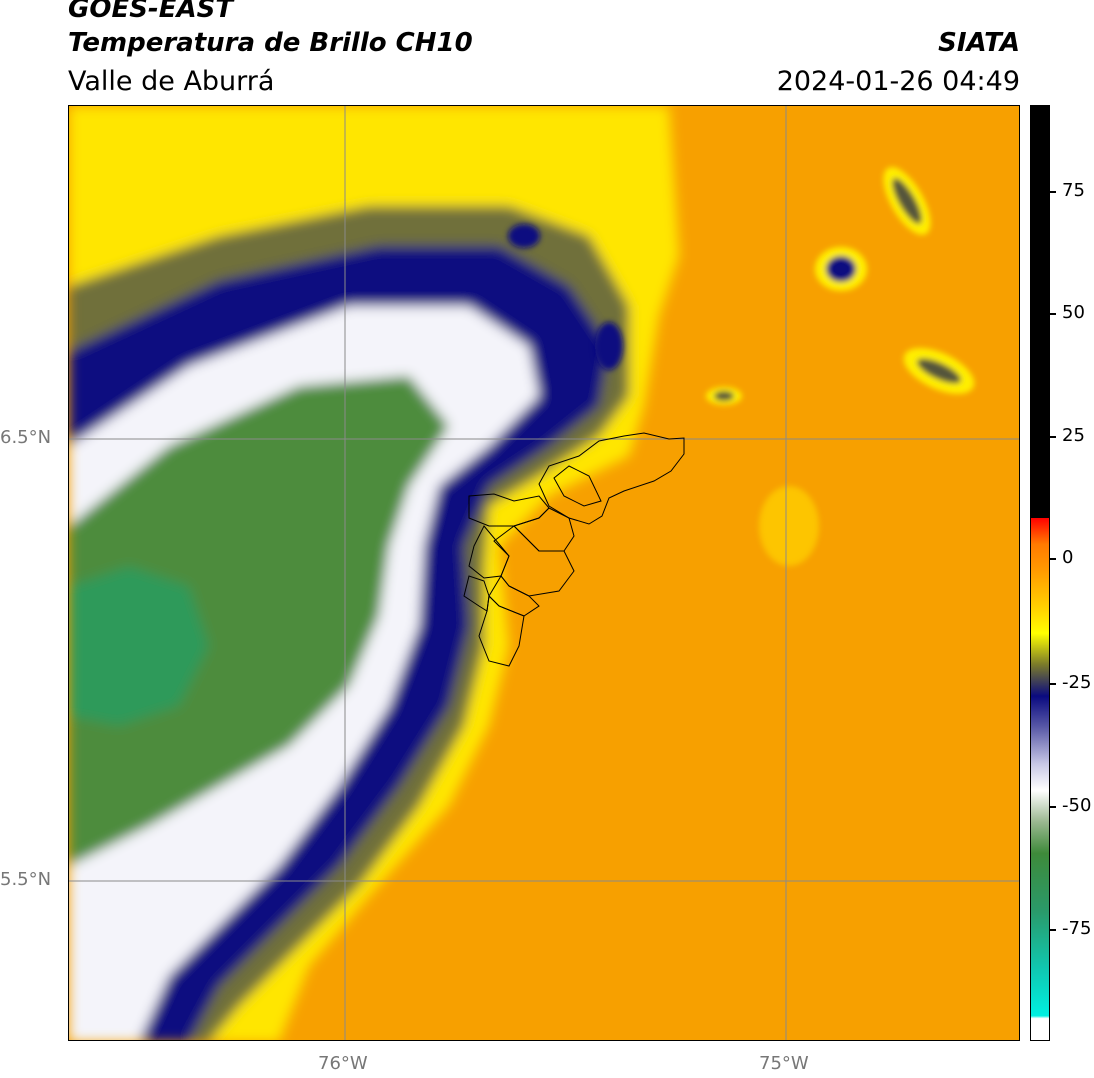  What do you see at coordinates (784, 1063) in the screenshot?
I see `lon-label: 75°W` at bounding box center [784, 1063].